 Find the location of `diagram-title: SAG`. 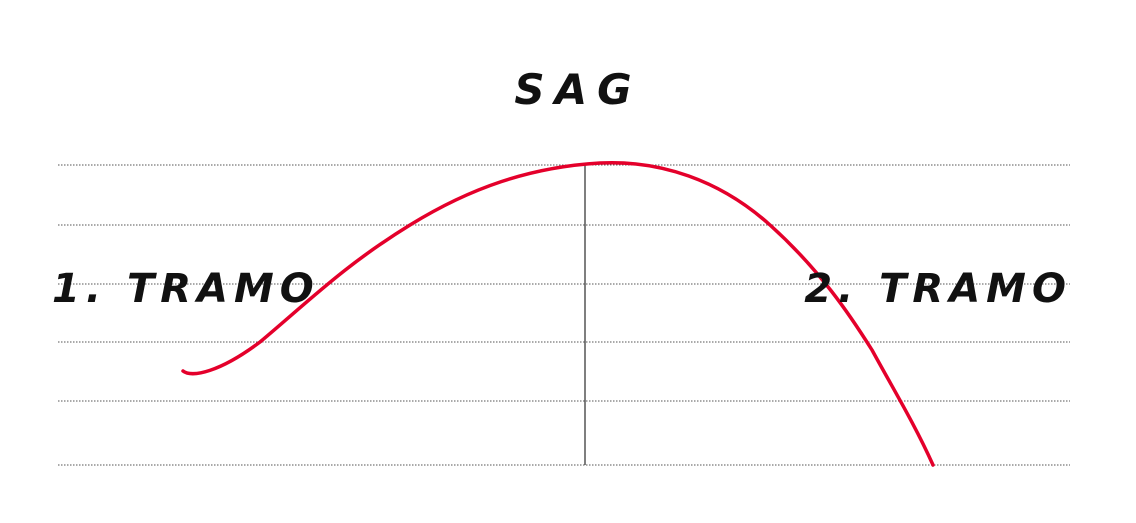

diagram-title: SAG is located at coordinates (577, 89).